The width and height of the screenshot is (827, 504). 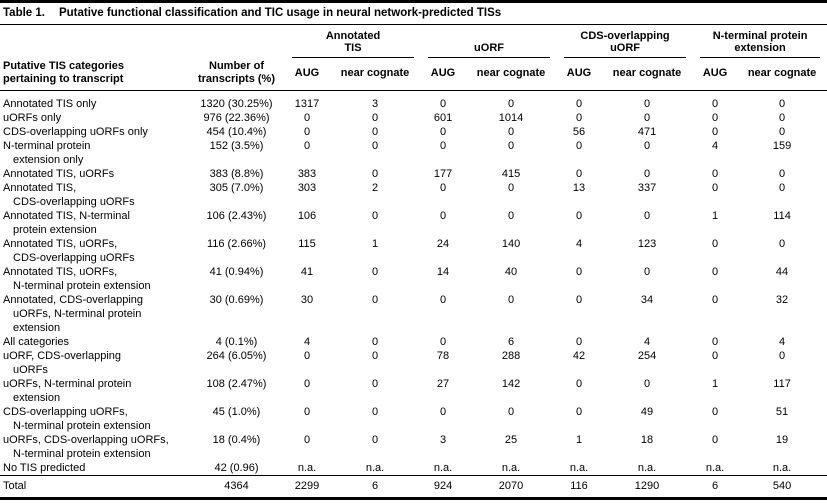 What do you see at coordinates (511, 356) in the screenshot?
I see `cell-value: 288` at bounding box center [511, 356].